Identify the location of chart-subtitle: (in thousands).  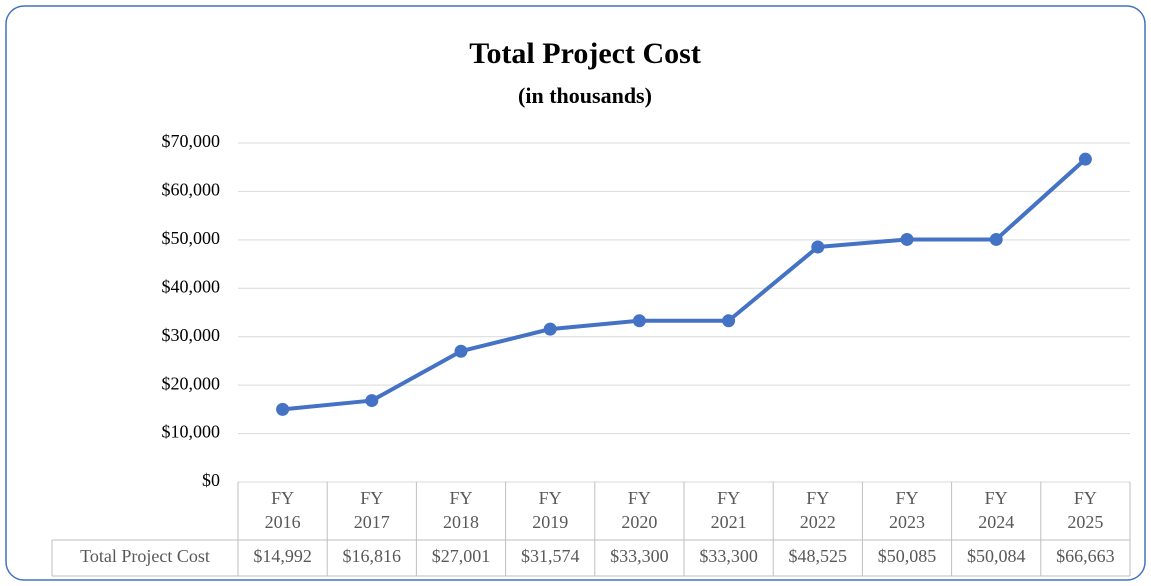
(585, 95).